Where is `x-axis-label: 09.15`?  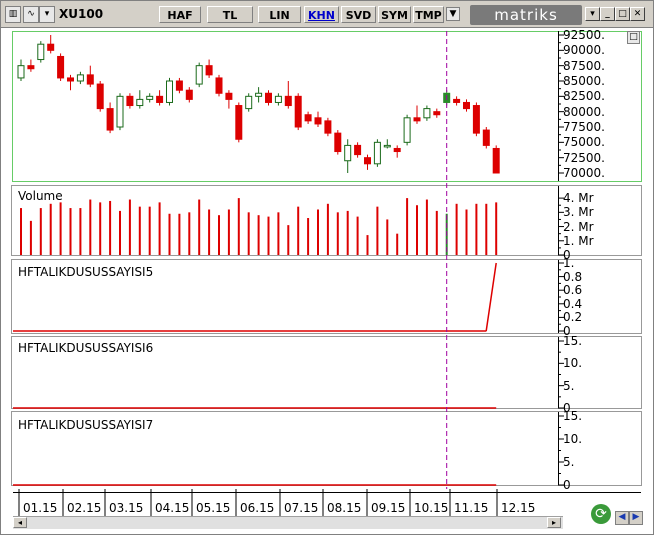
x-axis-label: 09.15 is located at coordinates (388, 508).